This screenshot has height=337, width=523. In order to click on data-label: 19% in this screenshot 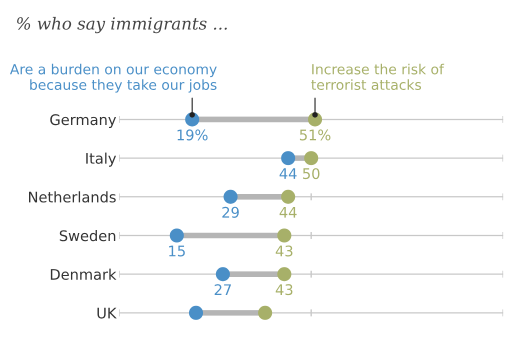, I will do `click(193, 134)`.